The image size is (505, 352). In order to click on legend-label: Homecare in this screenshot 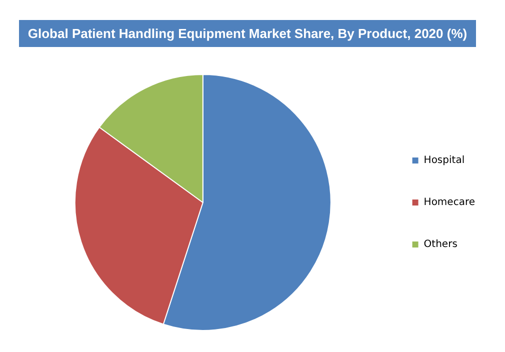, I will do `click(449, 202)`.